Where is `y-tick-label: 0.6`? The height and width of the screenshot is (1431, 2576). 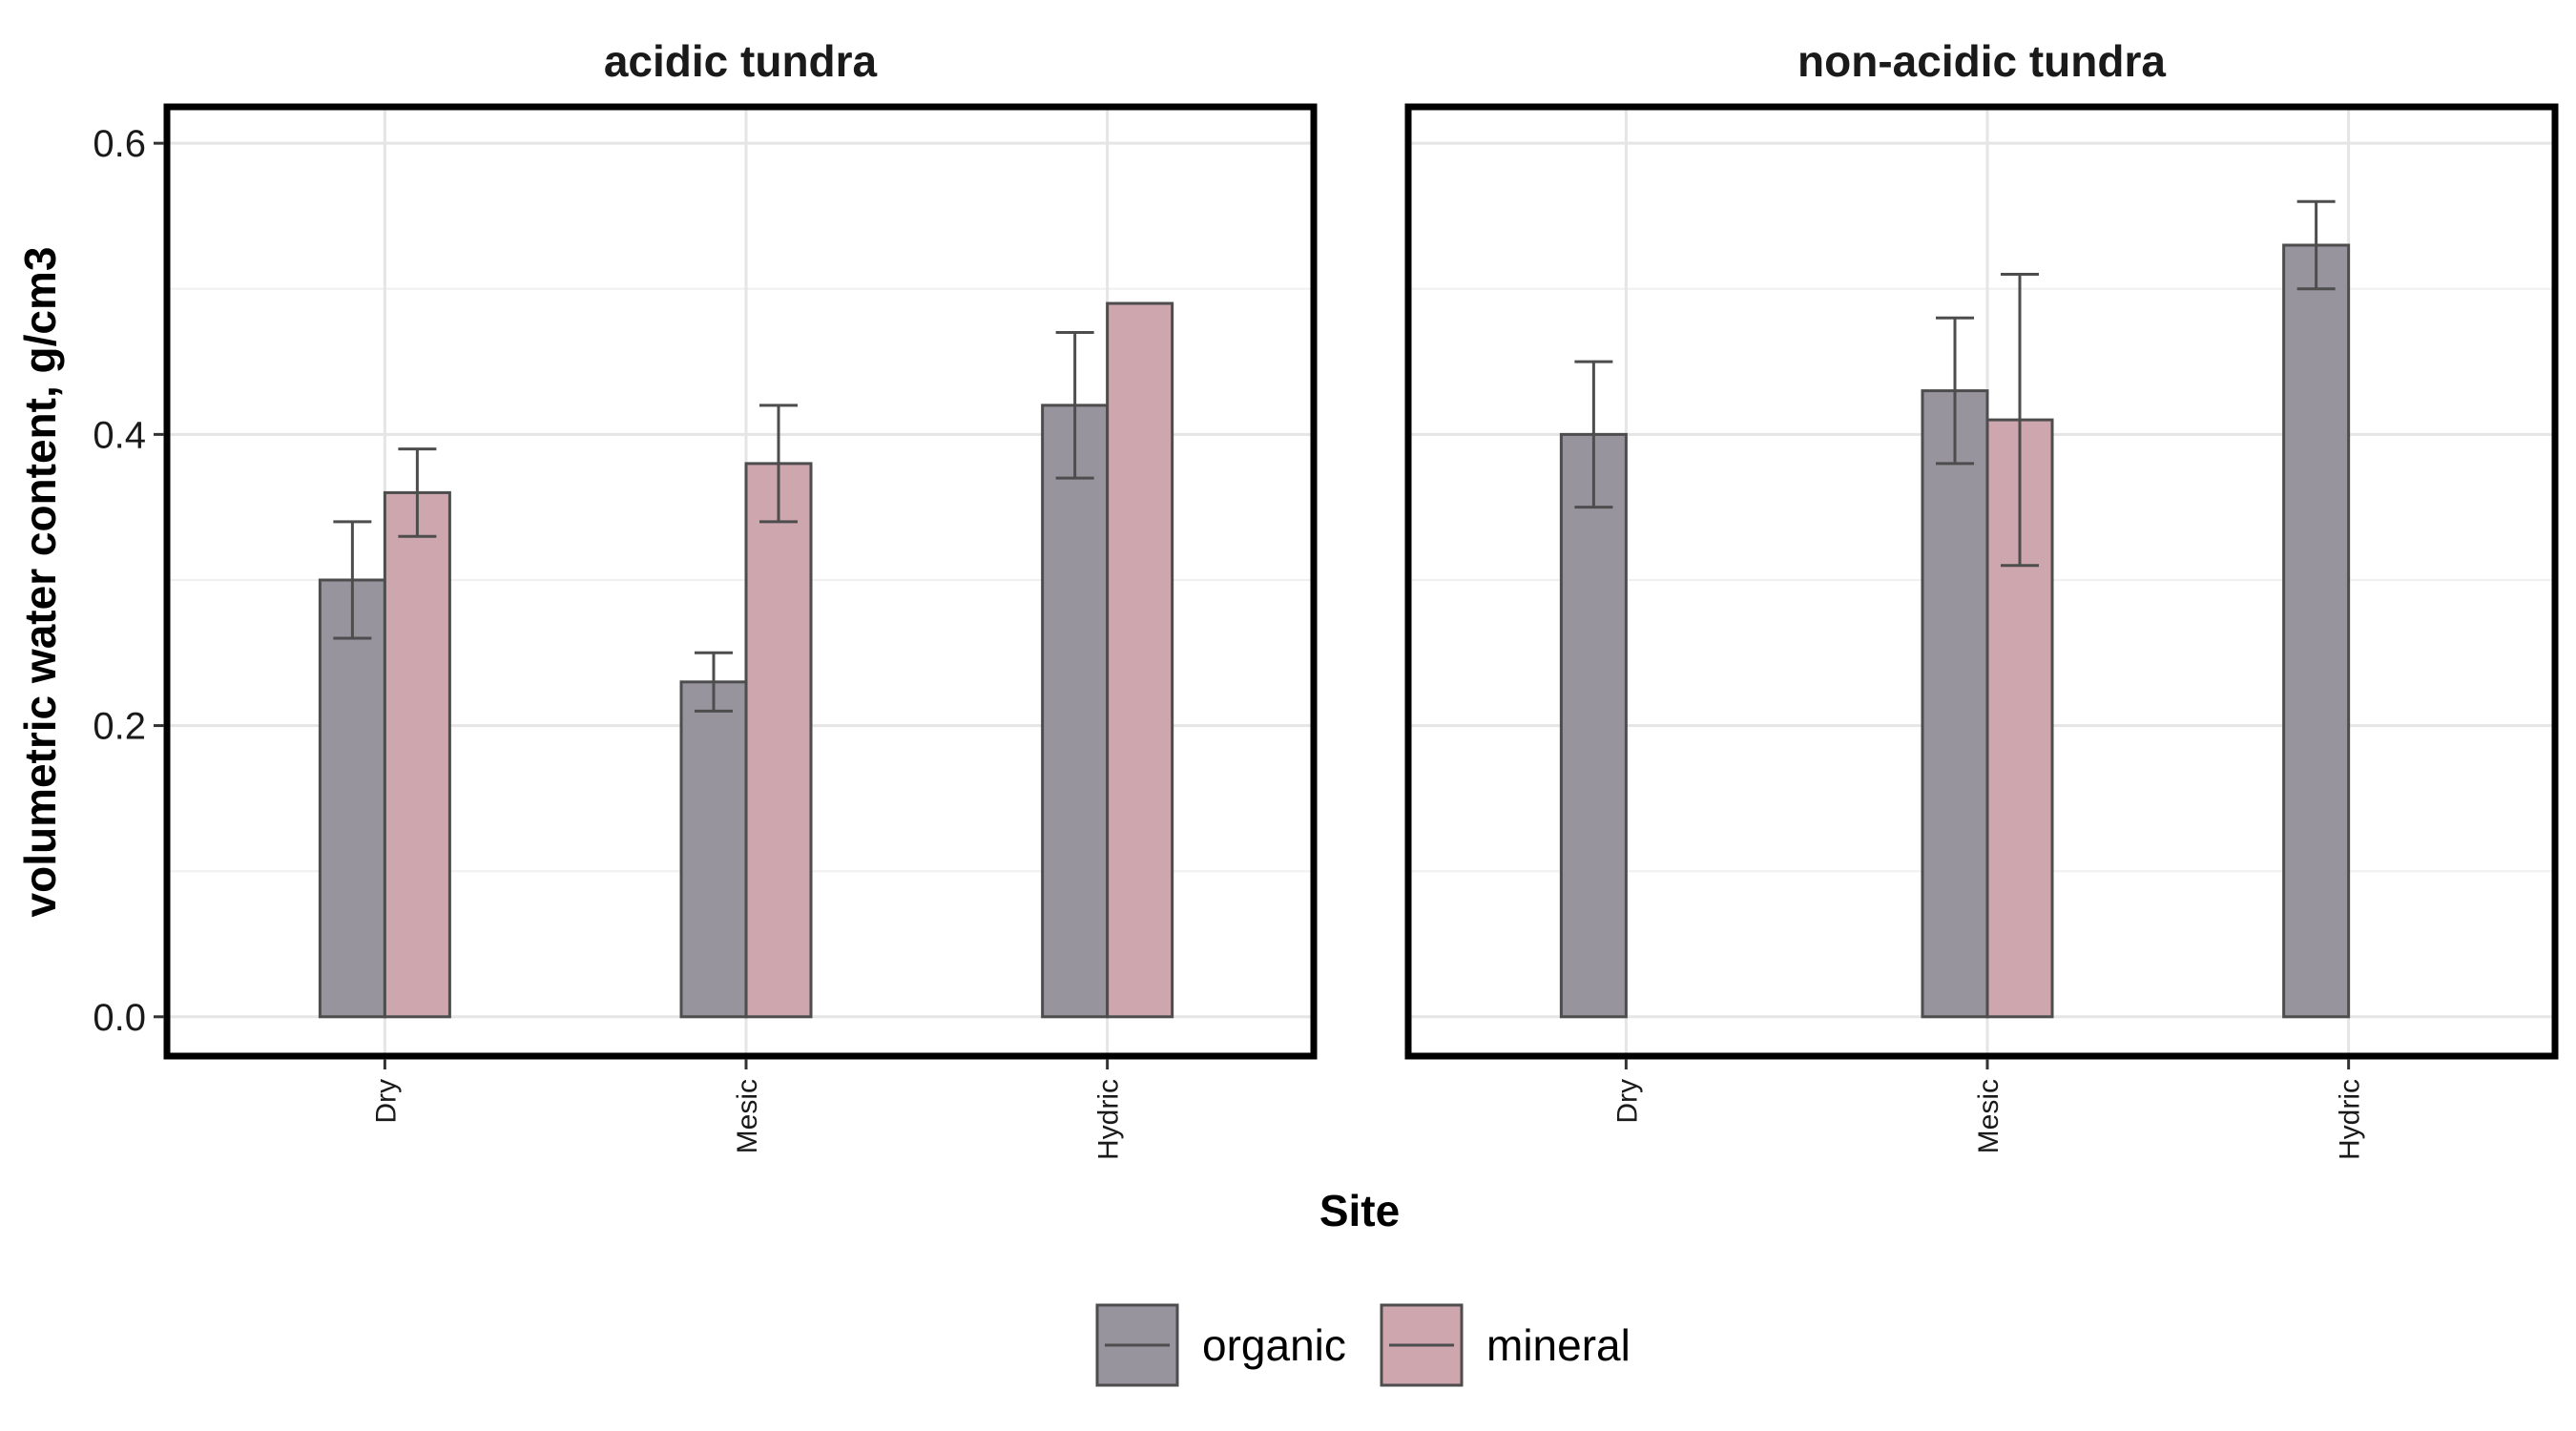
y-tick-label: 0.6 is located at coordinates (119, 144).